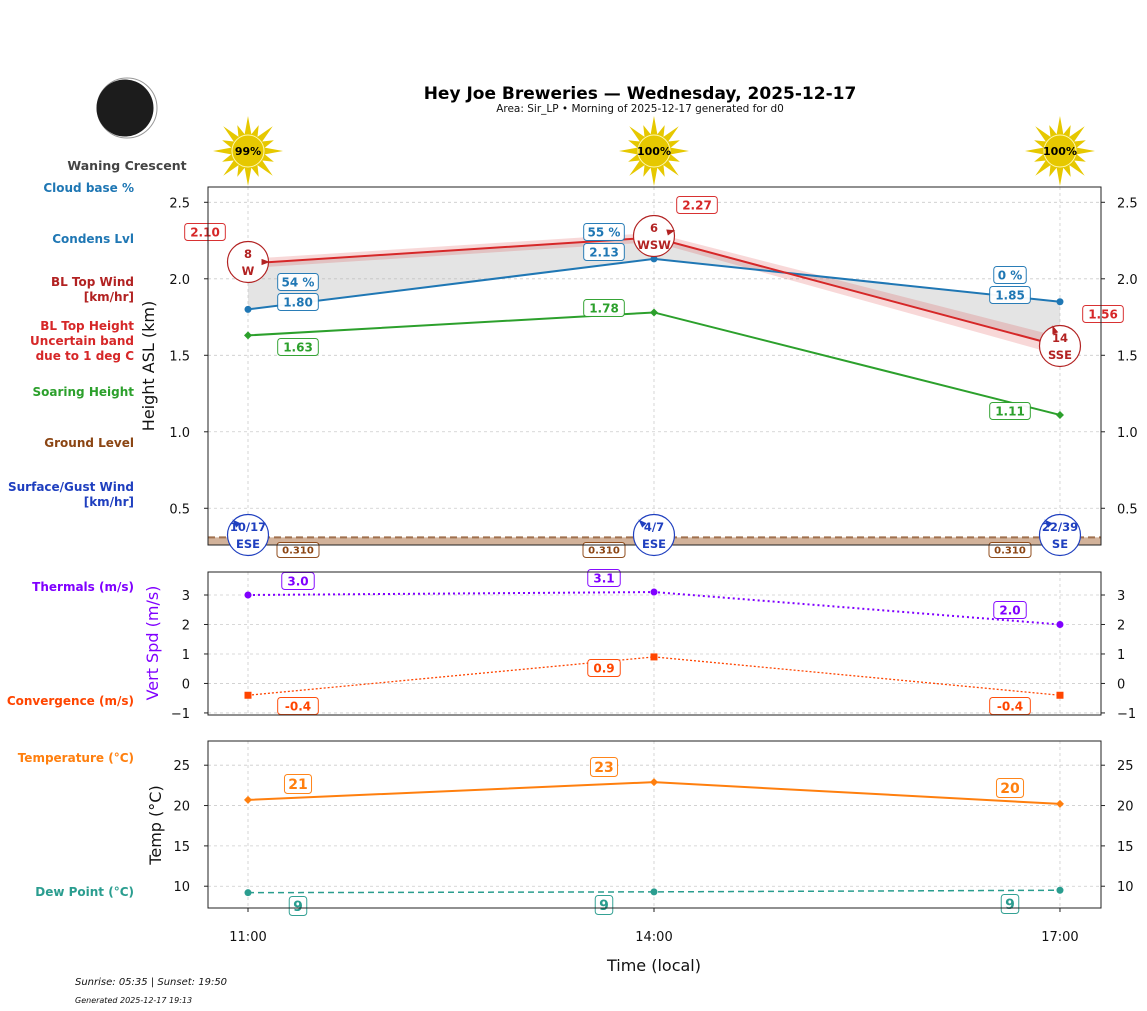 This screenshot has height=1011, width=1147. Describe the element at coordinates (186, 684) in the screenshot. I see `y-tick-label: 0` at that location.